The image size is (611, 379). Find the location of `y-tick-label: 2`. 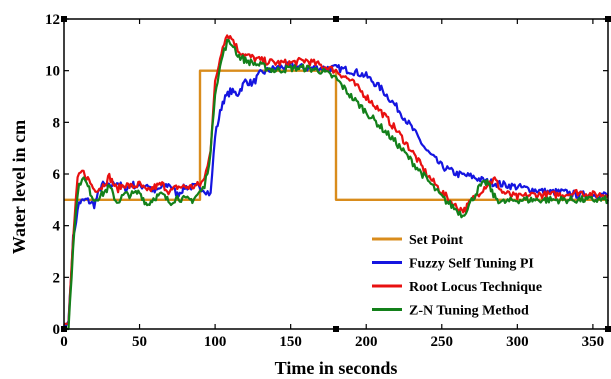

y-tick-label: 2 is located at coordinates (57, 278).